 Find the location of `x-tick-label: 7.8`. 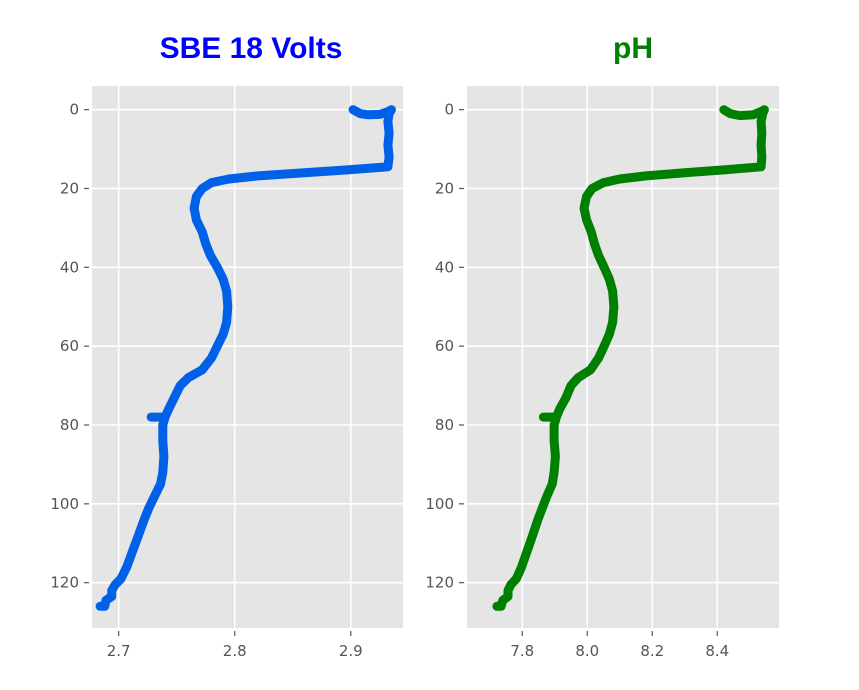

x-tick-label: 7.8 is located at coordinates (522, 651).